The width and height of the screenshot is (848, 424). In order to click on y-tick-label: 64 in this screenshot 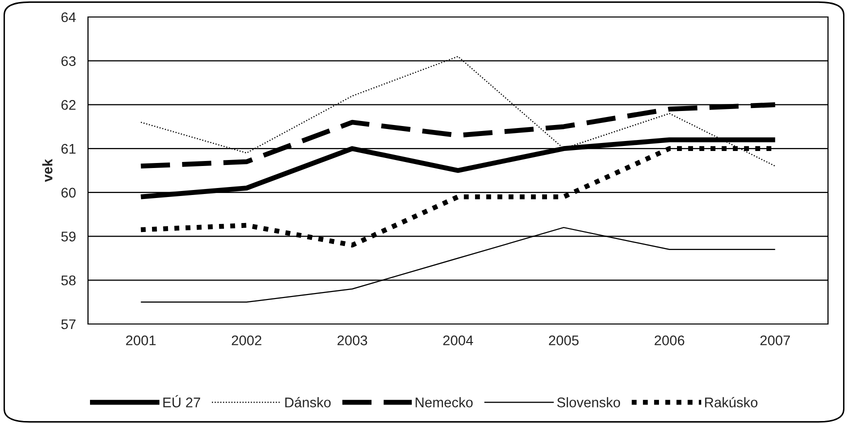, I will do `click(68, 17)`.